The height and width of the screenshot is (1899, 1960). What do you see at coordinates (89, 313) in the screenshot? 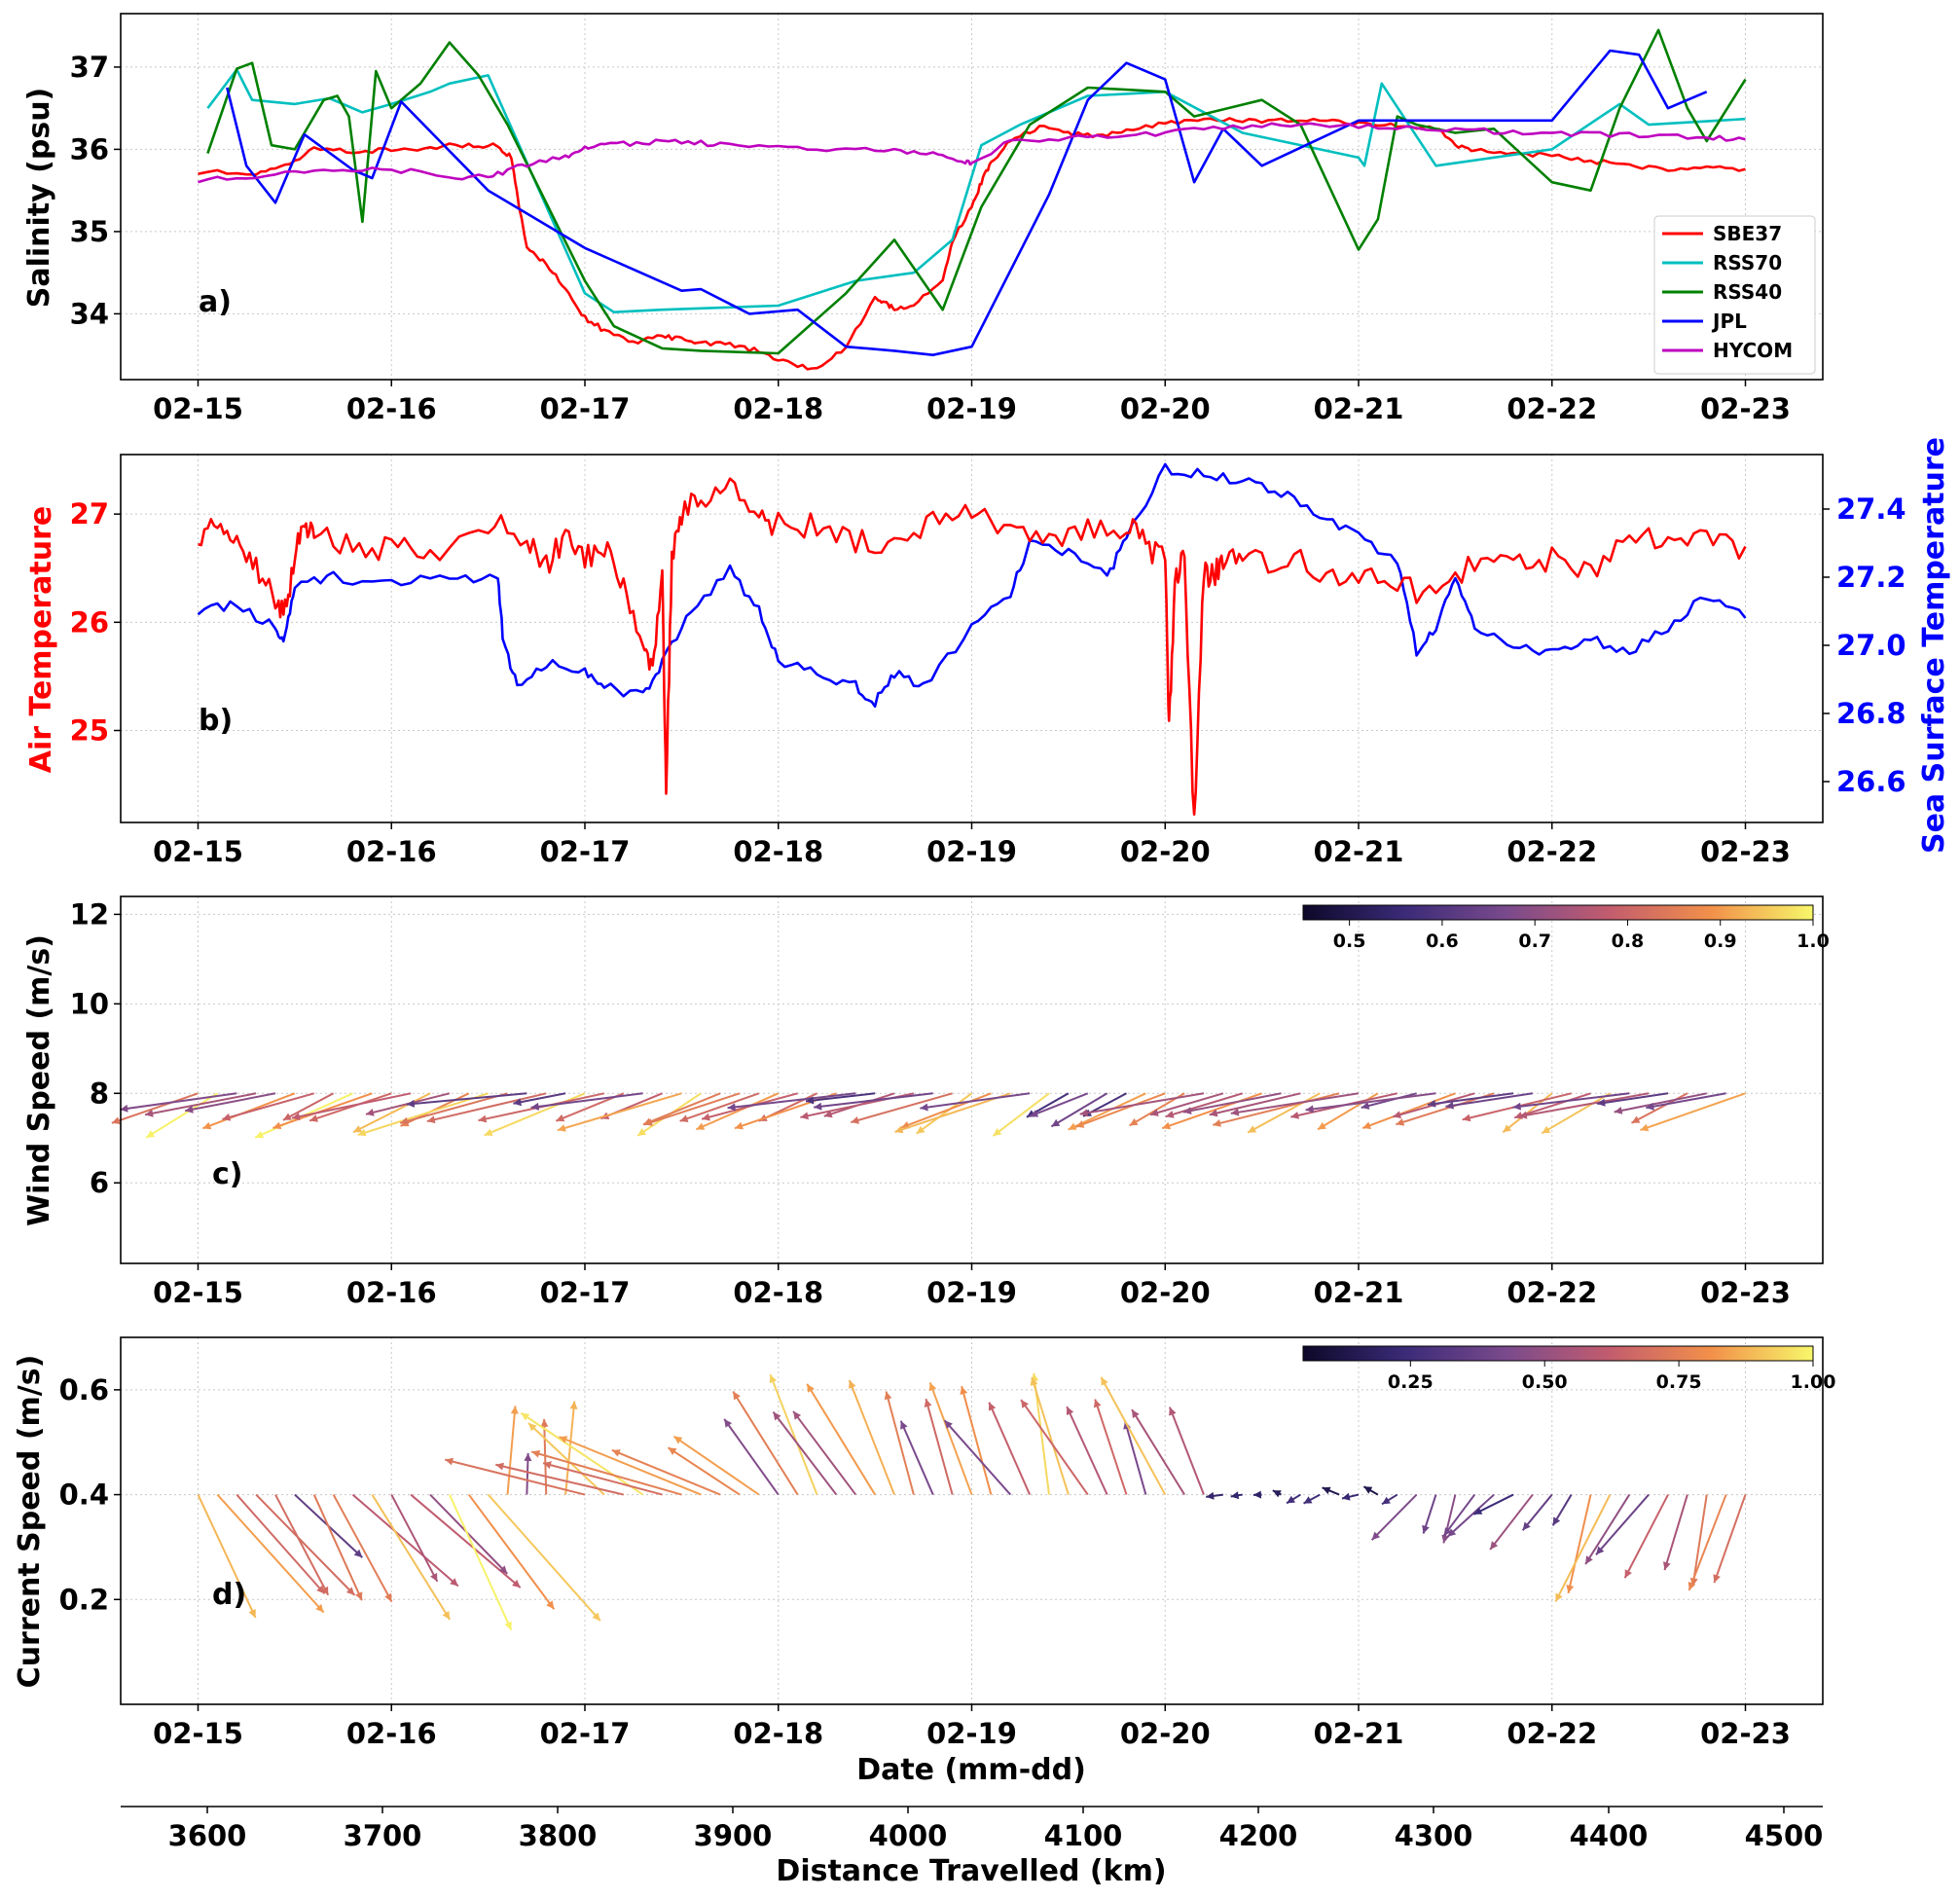
I see `y-tick-label: 34` at bounding box center [89, 313].